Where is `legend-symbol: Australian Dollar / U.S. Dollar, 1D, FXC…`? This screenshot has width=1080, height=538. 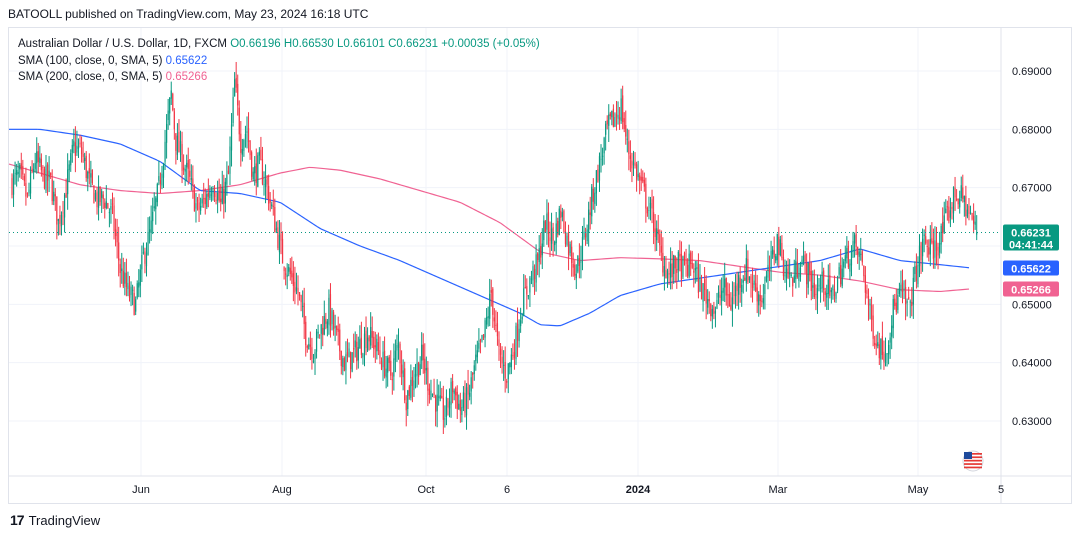
legend-symbol: Australian Dollar / U.S. Dollar, 1D, FXC… is located at coordinates (122, 44).